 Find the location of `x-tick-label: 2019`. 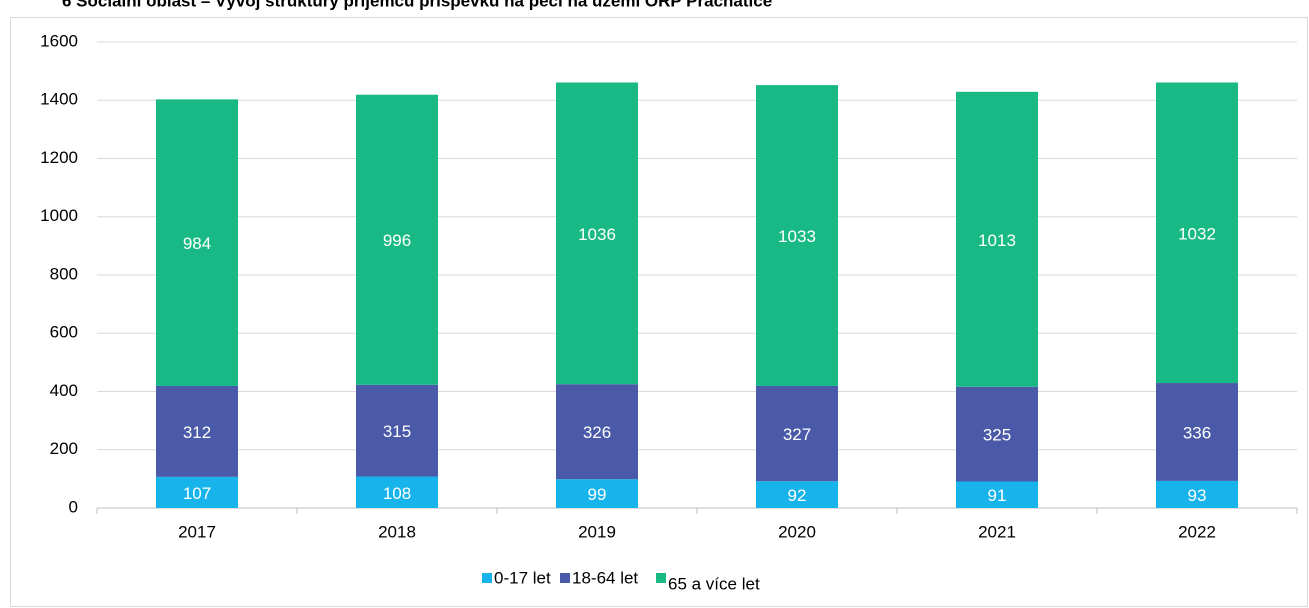

x-tick-label: 2019 is located at coordinates (597, 531).